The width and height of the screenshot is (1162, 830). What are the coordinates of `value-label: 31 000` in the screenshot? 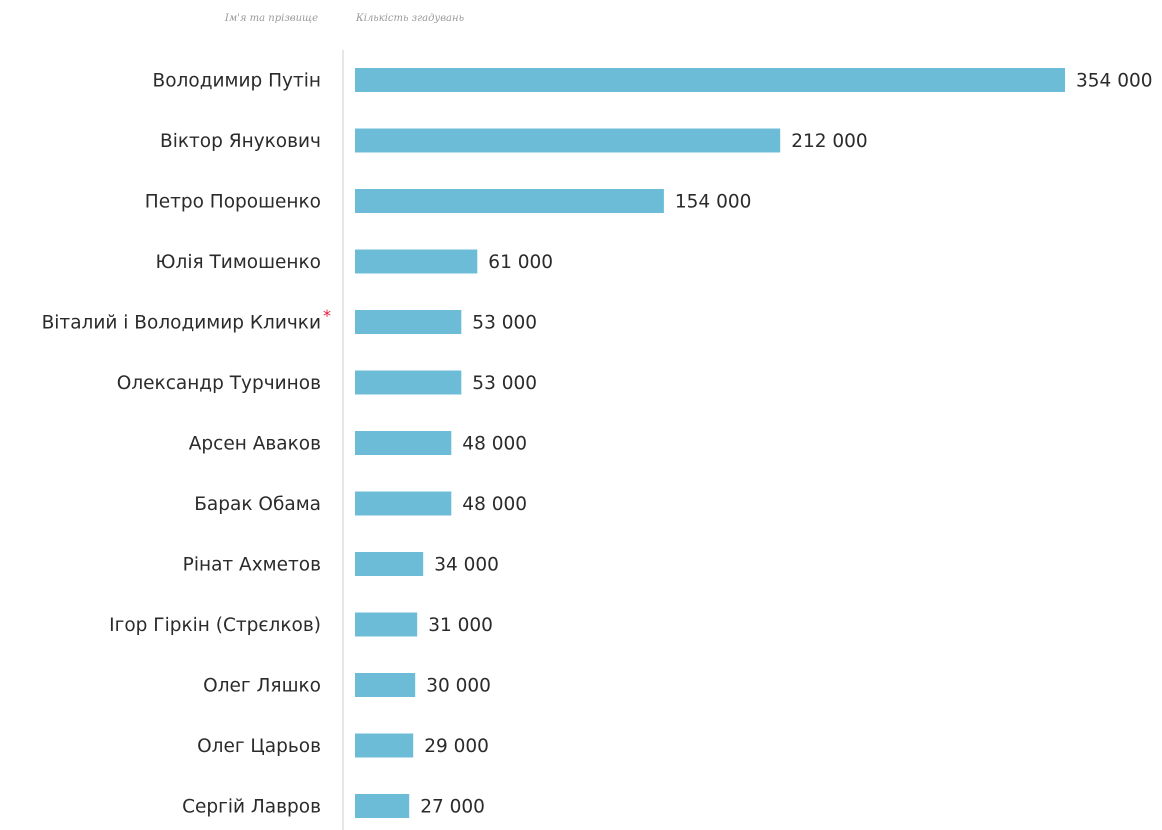 It's located at (460, 625).